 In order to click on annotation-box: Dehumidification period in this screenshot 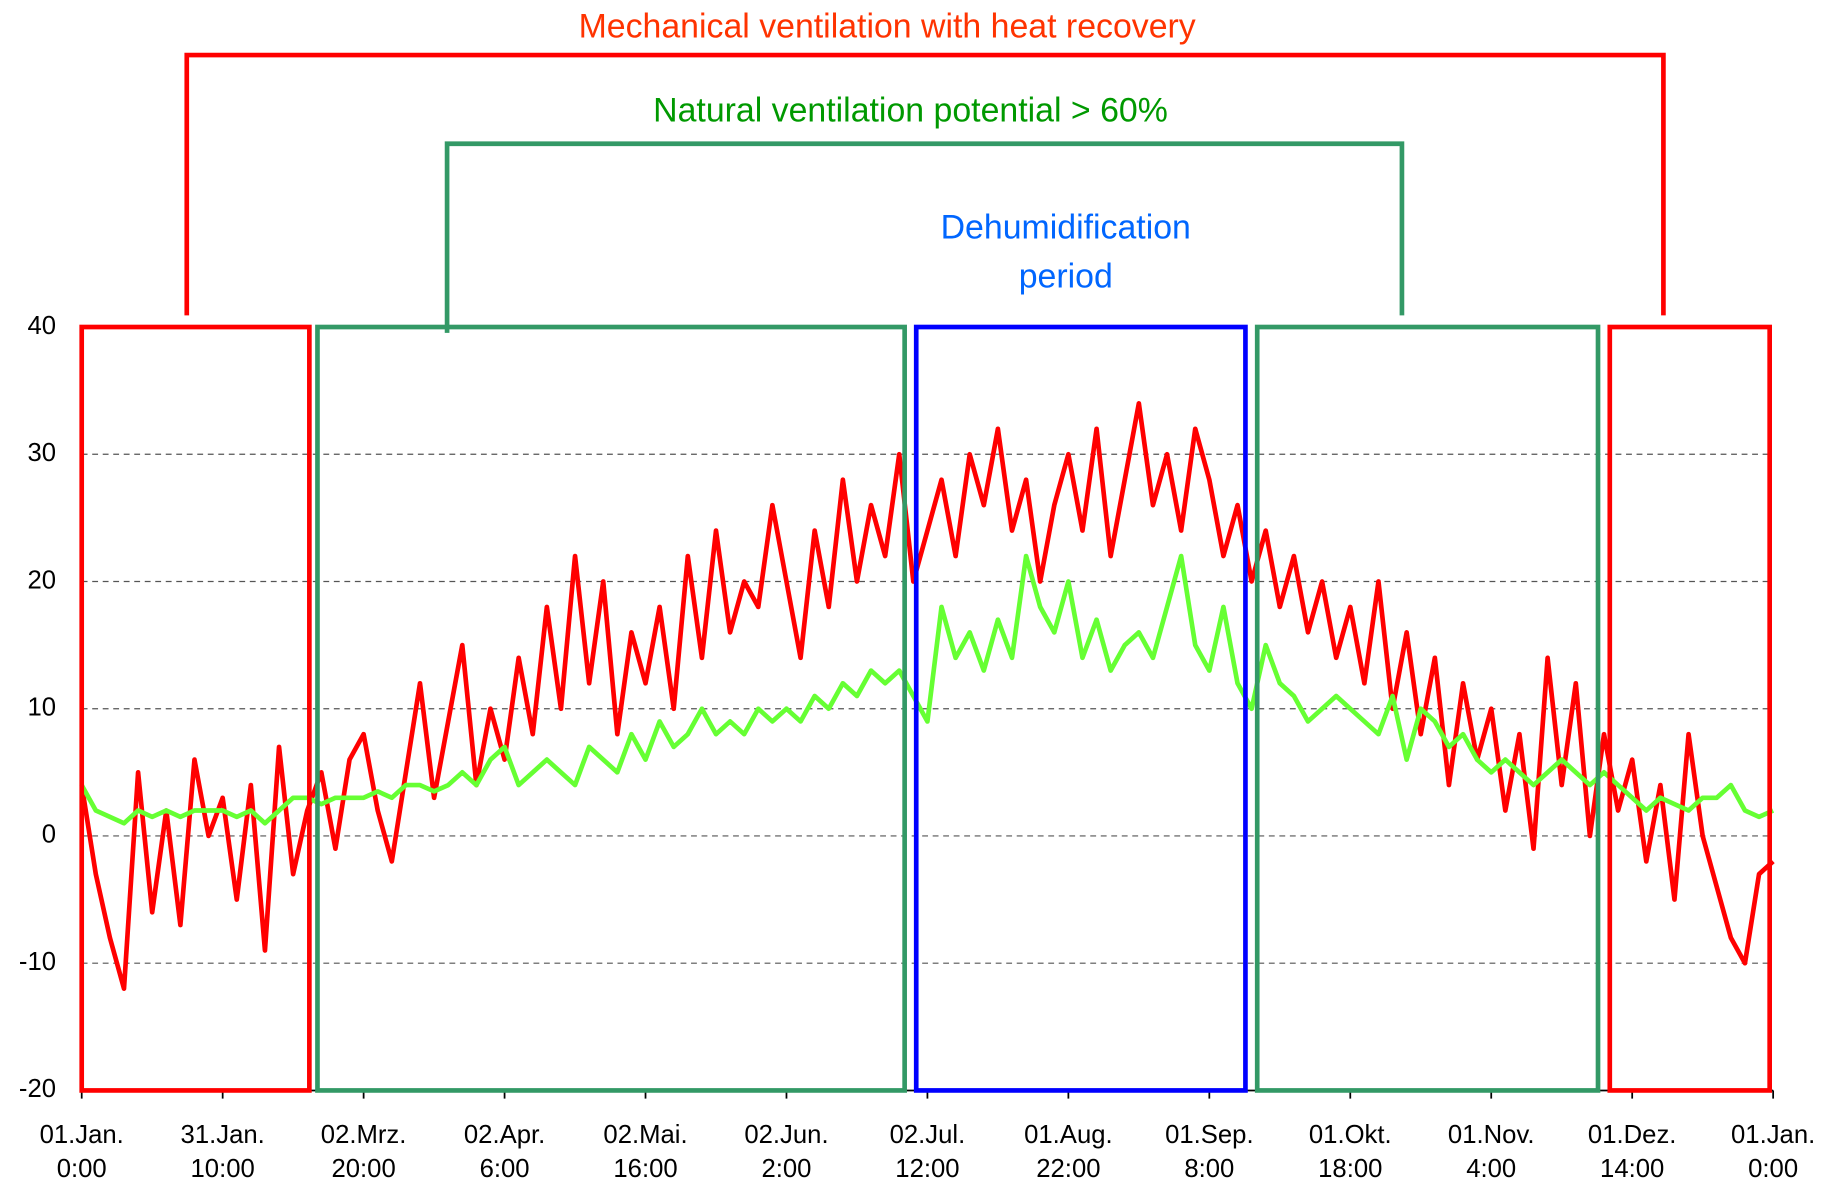, I will do `click(1065, 252)`.